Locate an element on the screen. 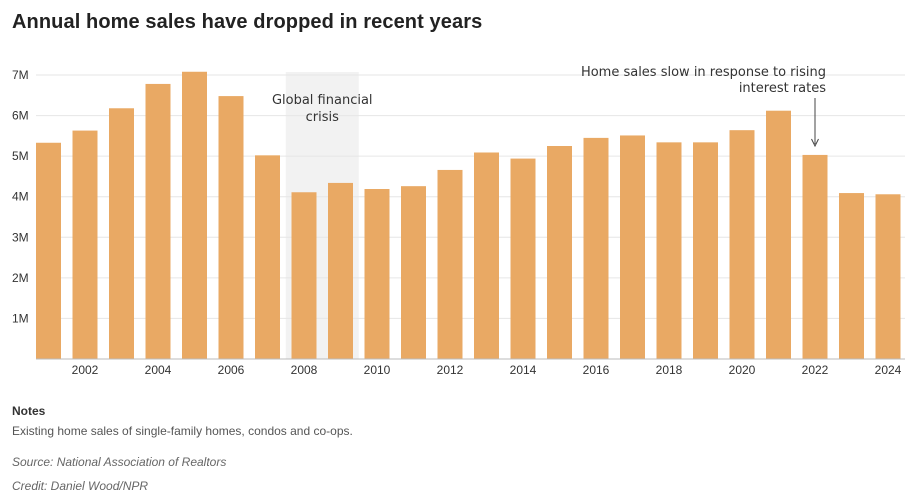 The height and width of the screenshot is (502, 923). x-tick-label: 2002 is located at coordinates (85, 370).